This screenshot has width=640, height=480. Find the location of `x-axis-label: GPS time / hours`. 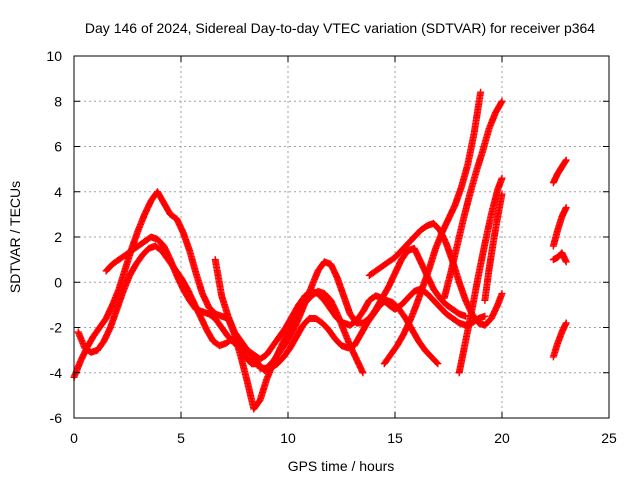

x-axis-label: GPS time / hours is located at coordinates (341, 466).